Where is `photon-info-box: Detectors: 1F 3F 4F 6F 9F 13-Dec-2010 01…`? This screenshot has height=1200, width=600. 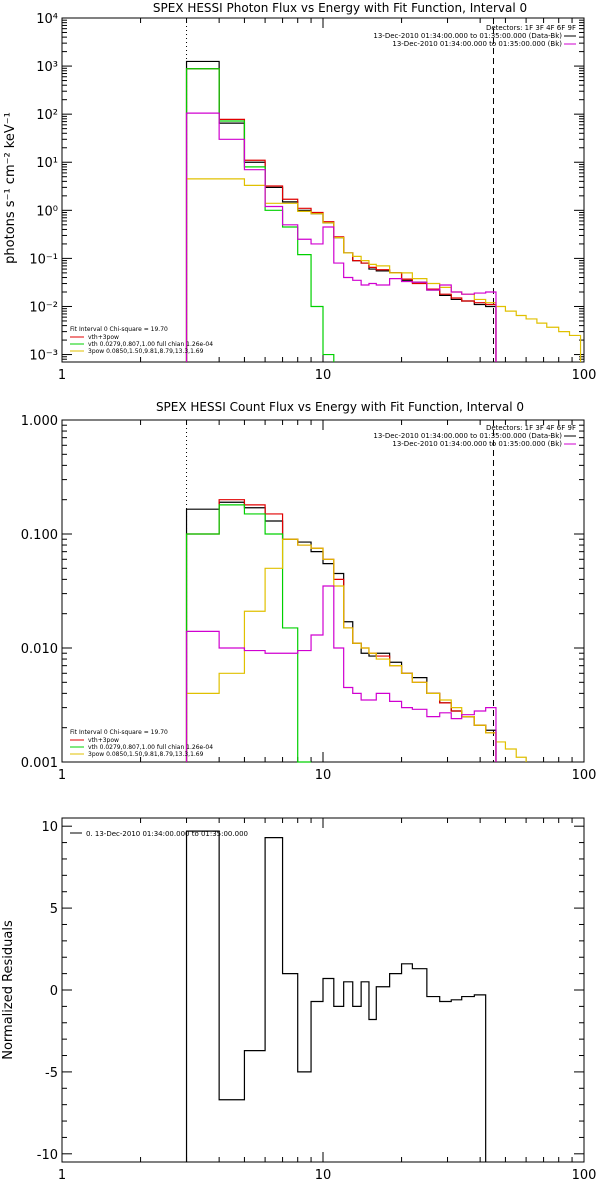 photon-info-box: Detectors: 1F 3F 4F 6F 9F 13-Dec-2010 01… is located at coordinates (474, 36).